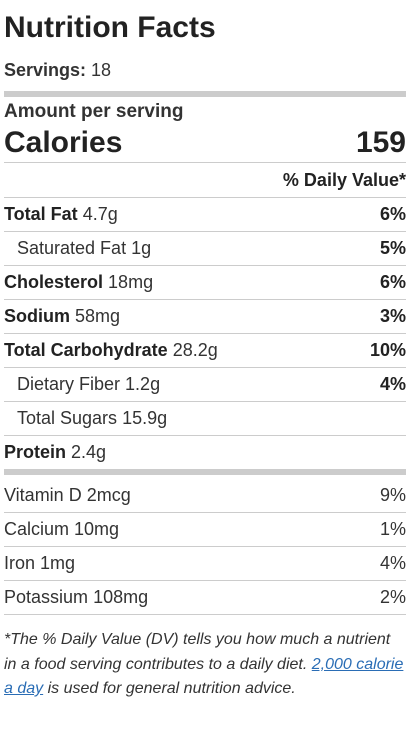 This screenshot has height=731, width=410. I want to click on nutrient-row: Total Carbohydrate 28.2g 10%, so click(205, 351).